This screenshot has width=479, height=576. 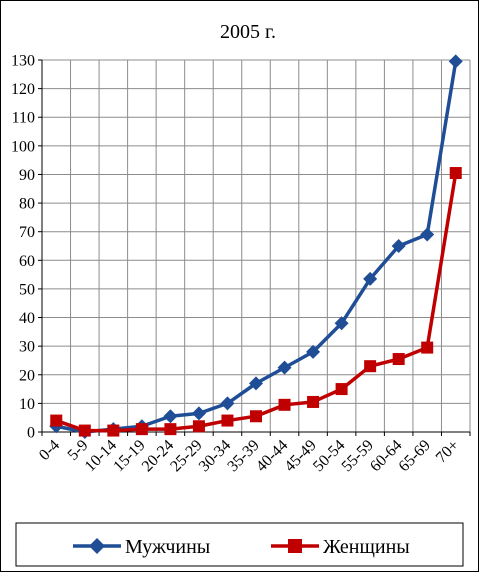 I want to click on y-axis-ticks: 0 10 20 30 40 50 60 70 80 90 100 110 120 130, so click(x=23, y=247).